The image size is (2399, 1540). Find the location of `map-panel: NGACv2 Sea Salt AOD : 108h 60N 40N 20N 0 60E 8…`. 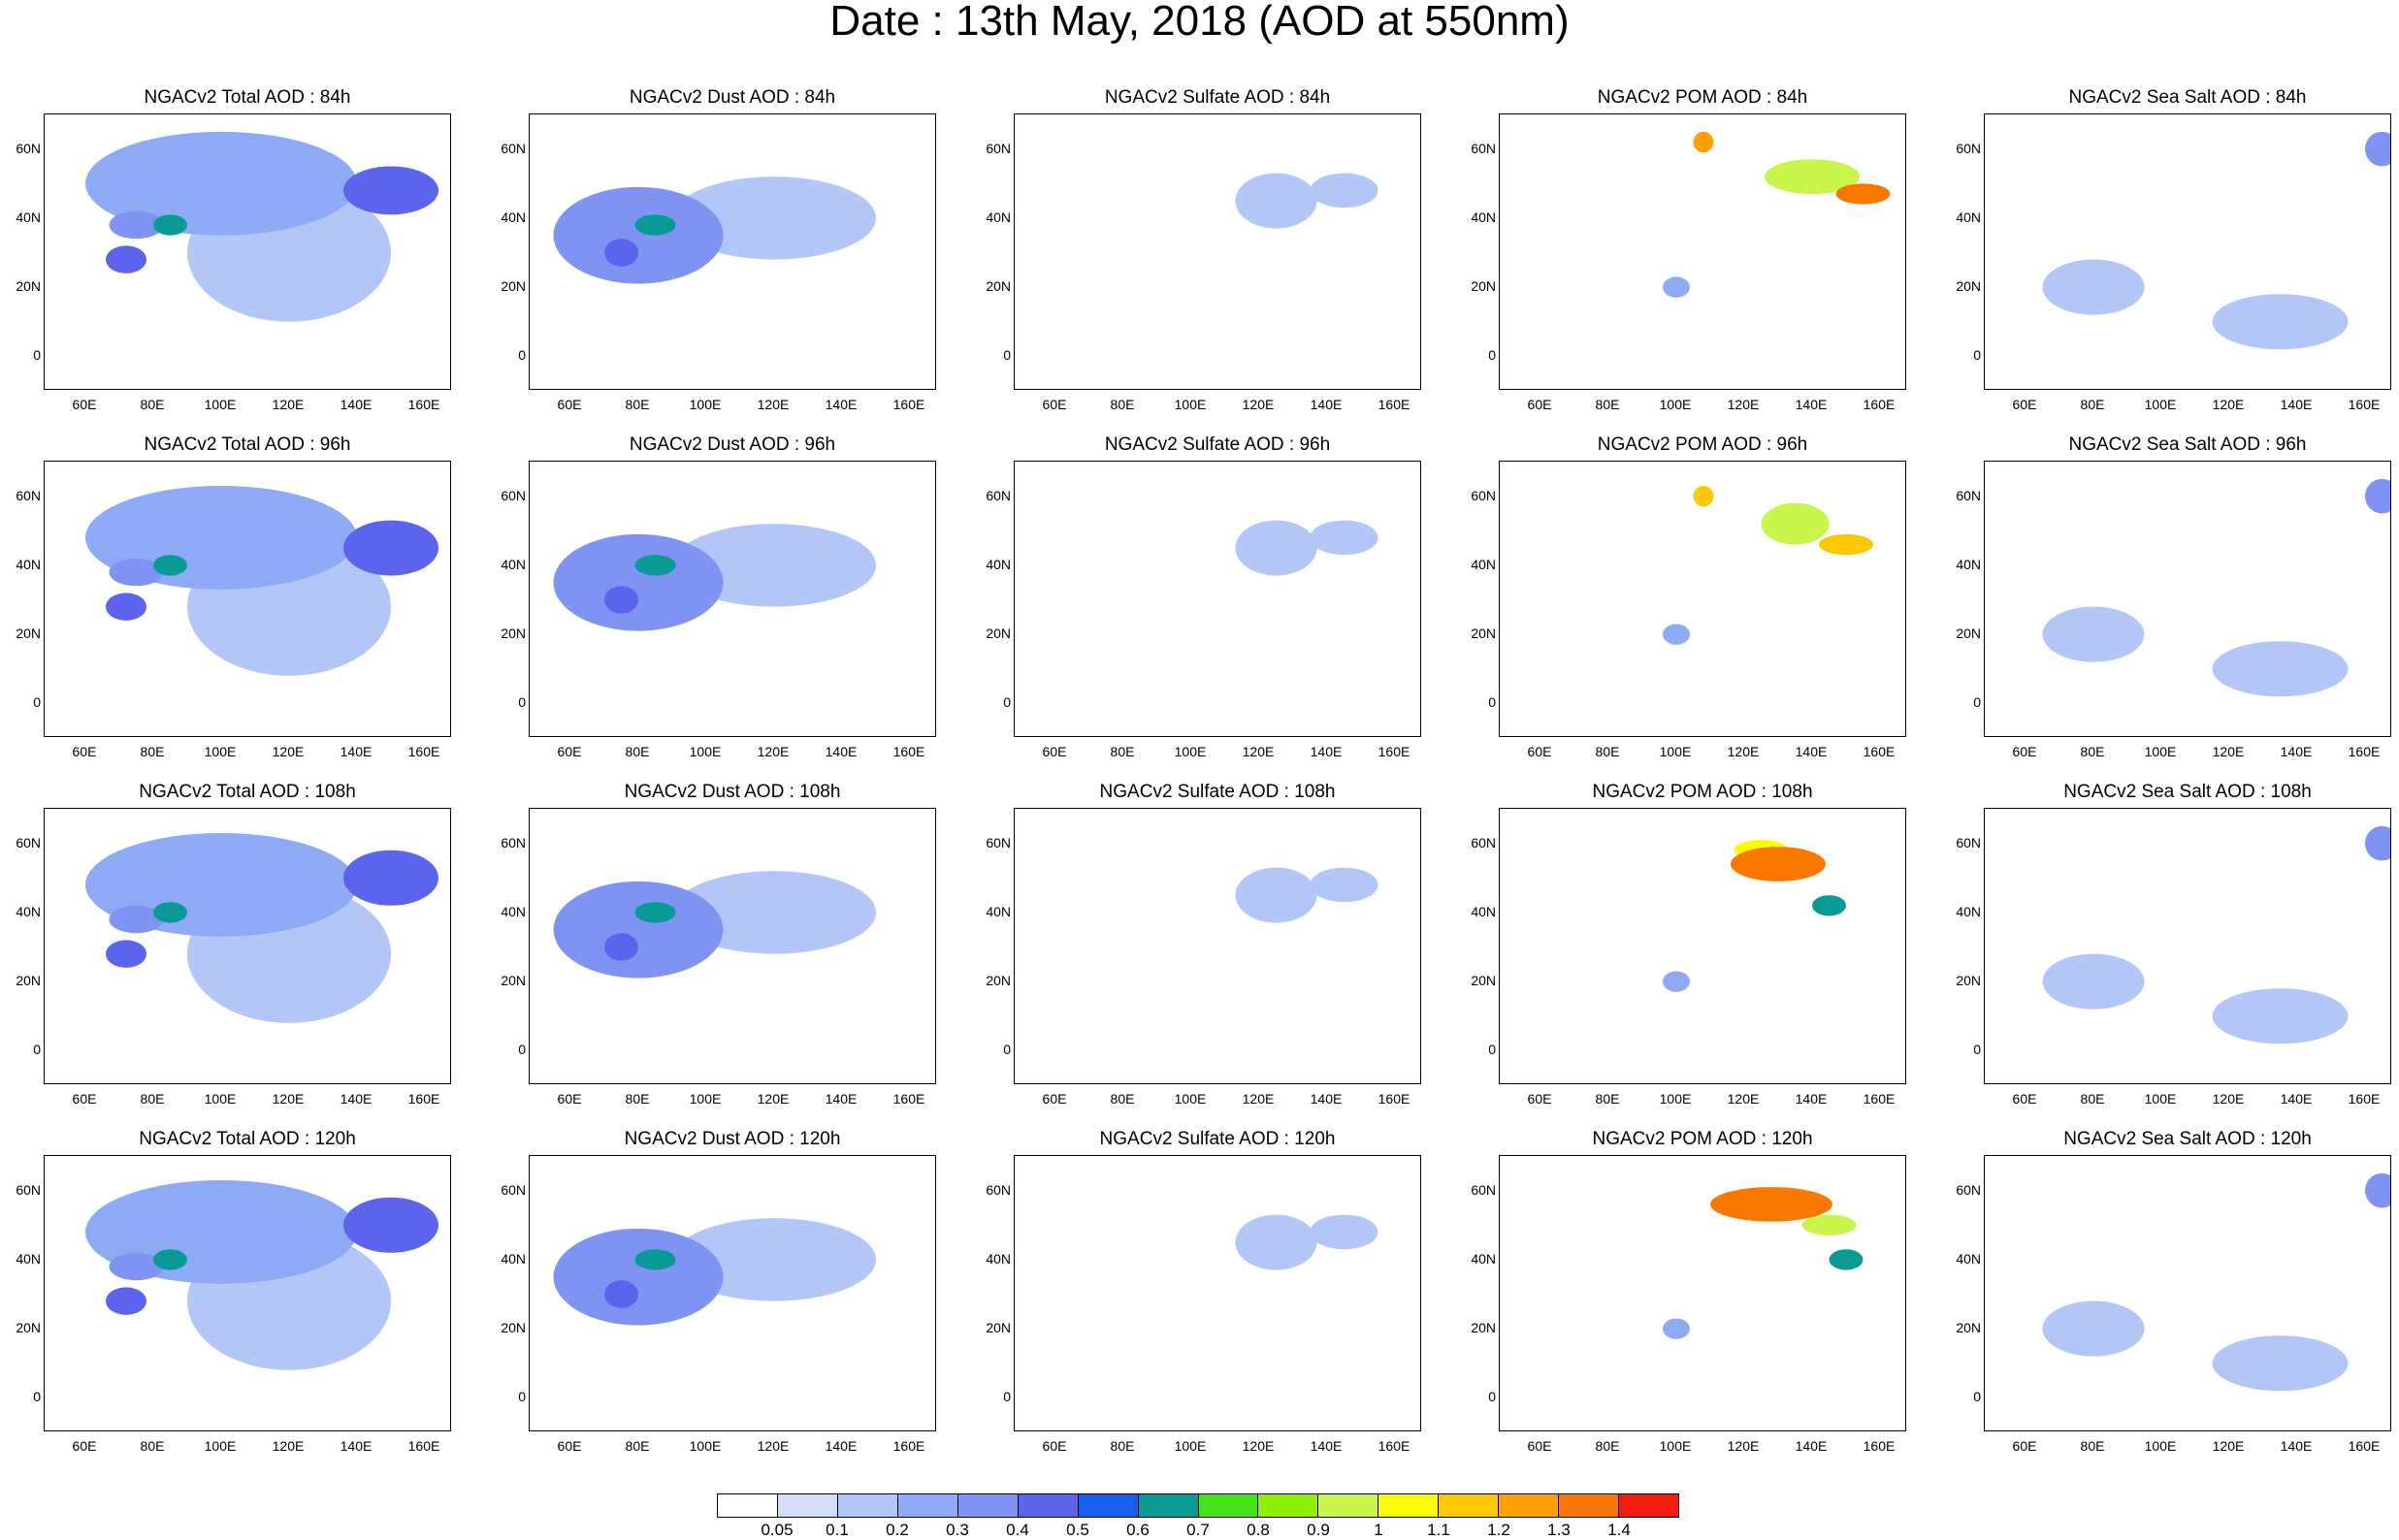

map-panel: NGACv2 Sea Salt AOD : 108h 60N 40N 20N 0 60E 8… is located at coordinates (2175, 954).